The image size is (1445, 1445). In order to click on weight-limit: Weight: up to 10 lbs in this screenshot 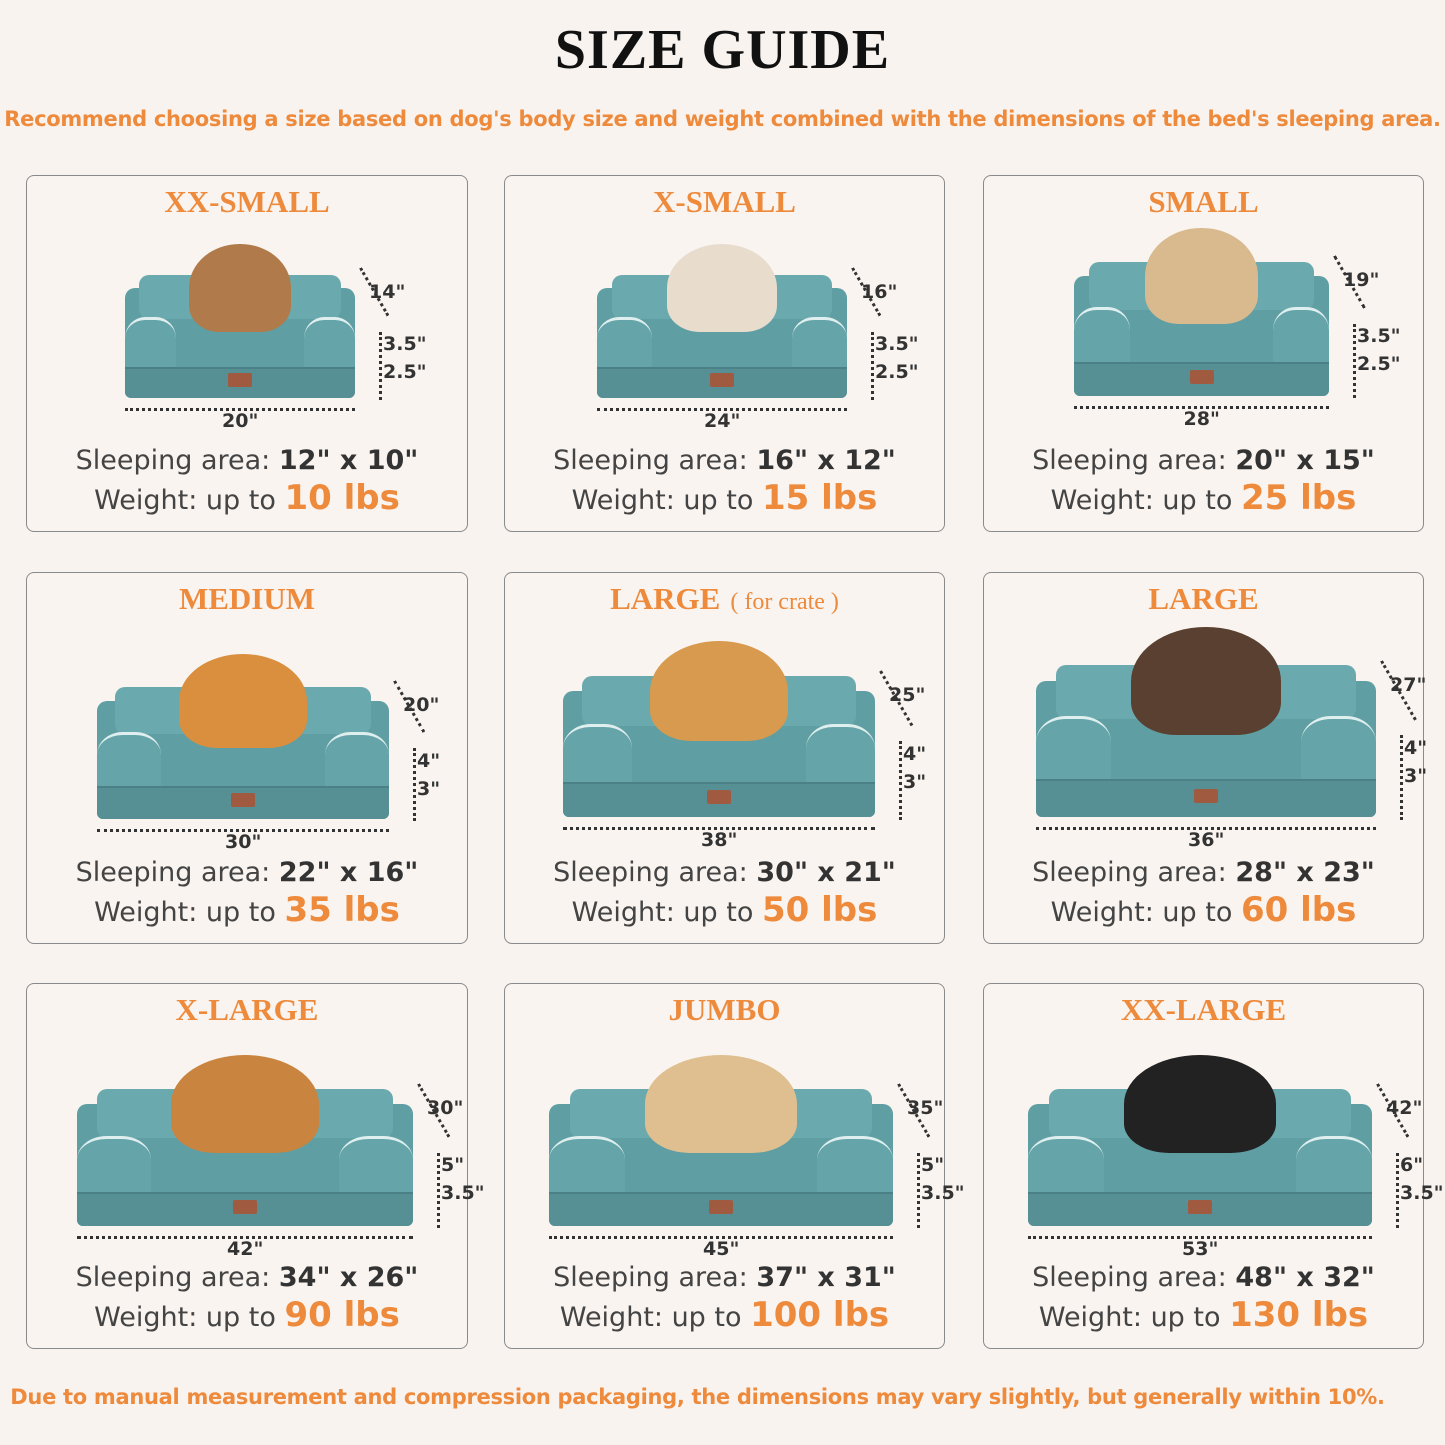, I will do `click(247, 499)`.